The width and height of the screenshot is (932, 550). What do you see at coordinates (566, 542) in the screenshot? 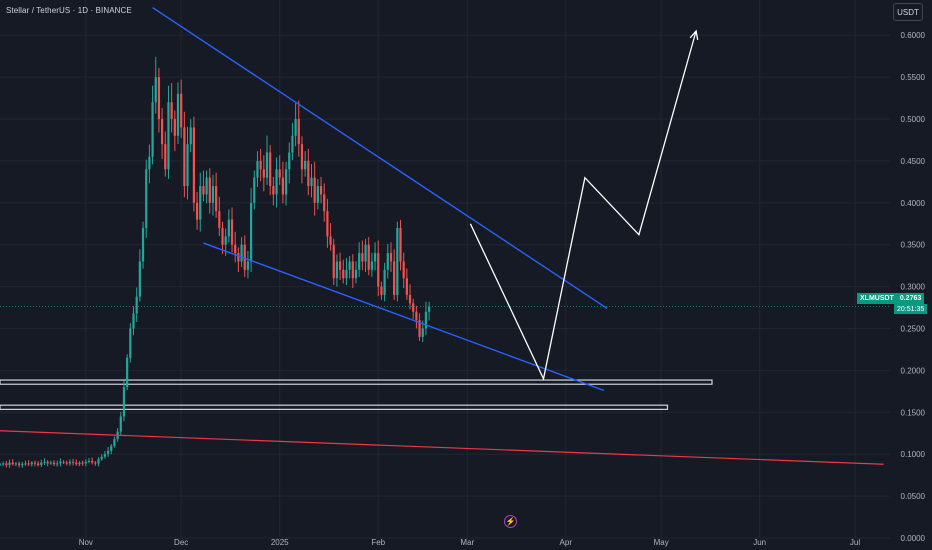
I see `x-tick-label: Apr` at bounding box center [566, 542].